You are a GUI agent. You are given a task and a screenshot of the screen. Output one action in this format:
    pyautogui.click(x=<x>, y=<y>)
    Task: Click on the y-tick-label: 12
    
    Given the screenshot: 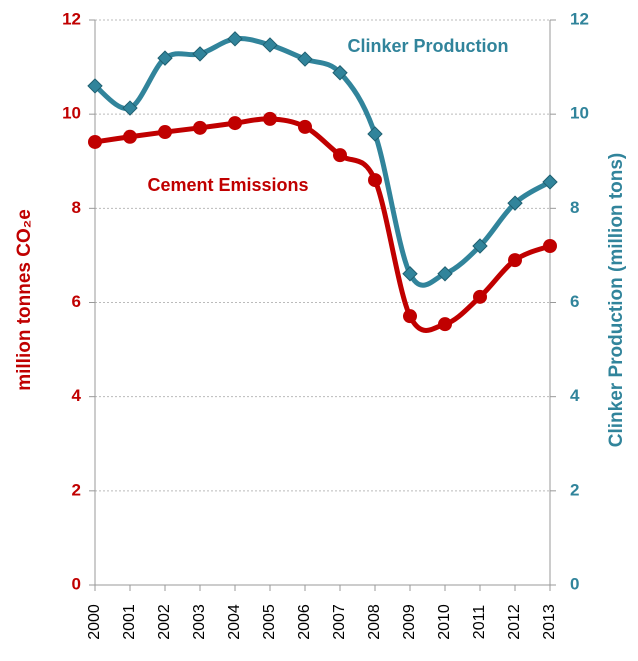 What is the action you would take?
    pyautogui.click(x=71, y=18)
    